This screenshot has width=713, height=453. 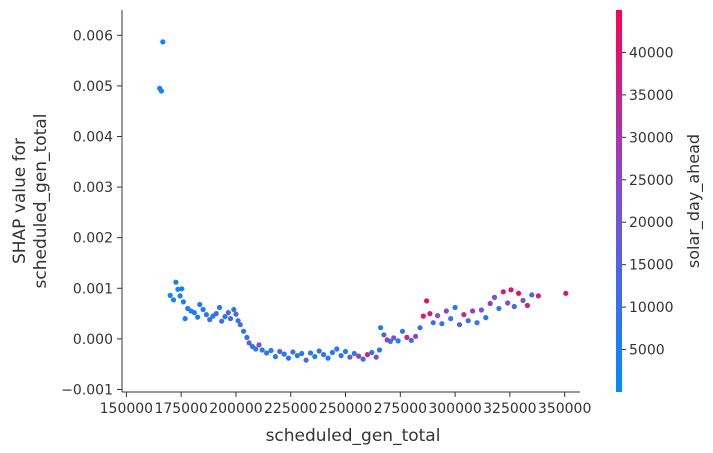 What do you see at coordinates (651, 266) in the screenshot?
I see `colorbar-tick-label: 15000` at bounding box center [651, 266].